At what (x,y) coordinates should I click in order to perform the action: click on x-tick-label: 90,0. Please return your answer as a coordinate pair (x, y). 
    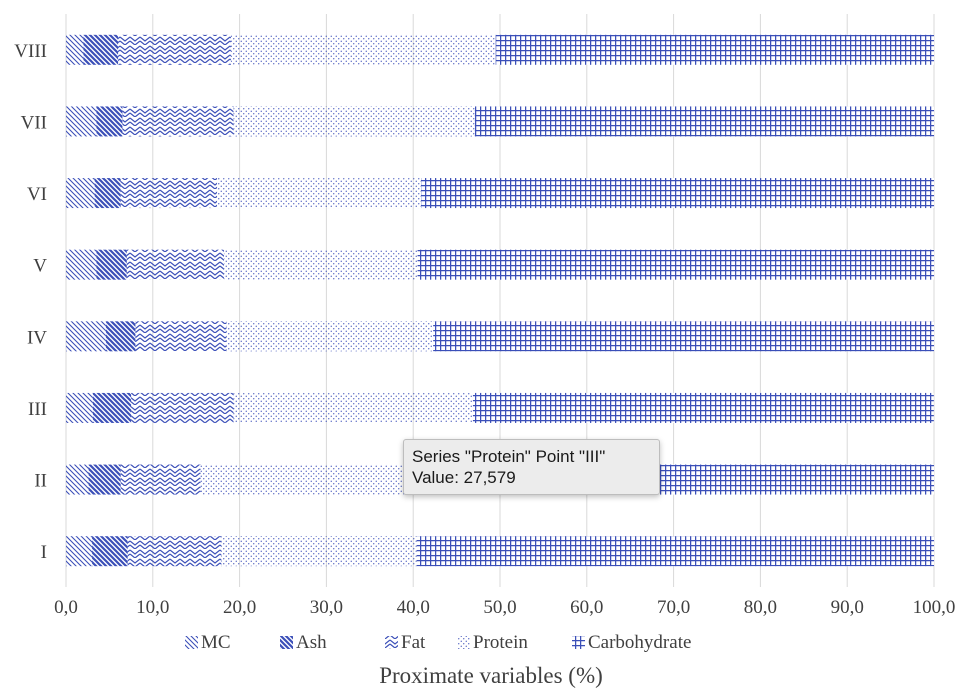
    Looking at the image, I should click on (847, 607).